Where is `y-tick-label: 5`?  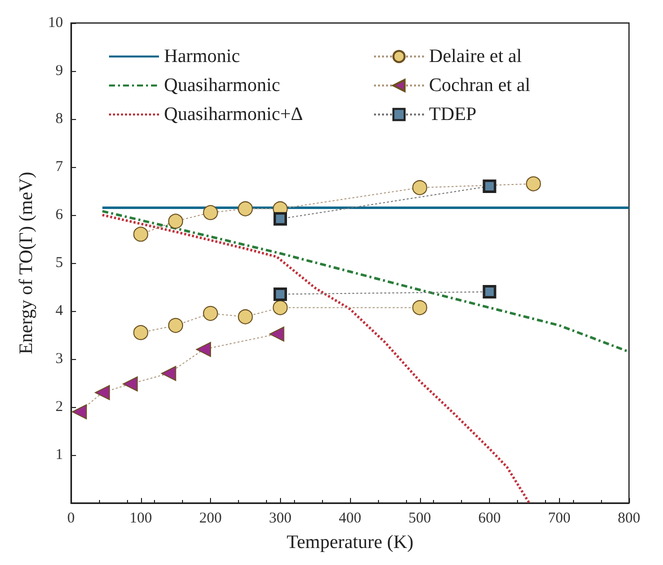
y-tick-label: 5 is located at coordinates (59, 263).